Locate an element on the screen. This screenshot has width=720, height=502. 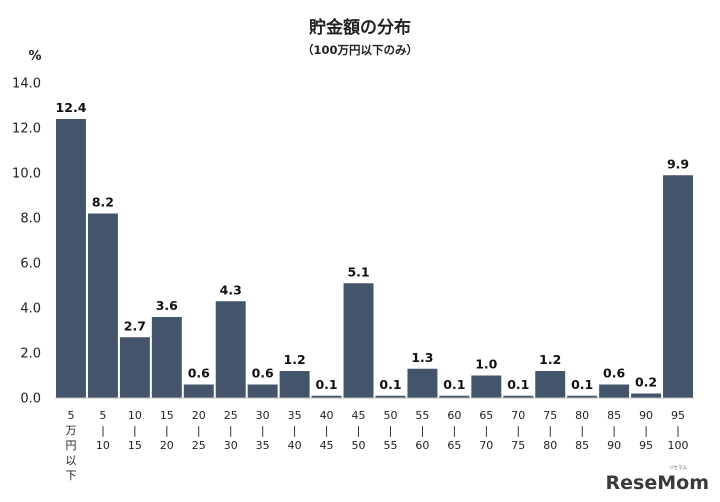
y-axis: 0.0 2.0 4.0 6.0 8.0 10.0 12.0 14.0 is located at coordinates (26, 242).